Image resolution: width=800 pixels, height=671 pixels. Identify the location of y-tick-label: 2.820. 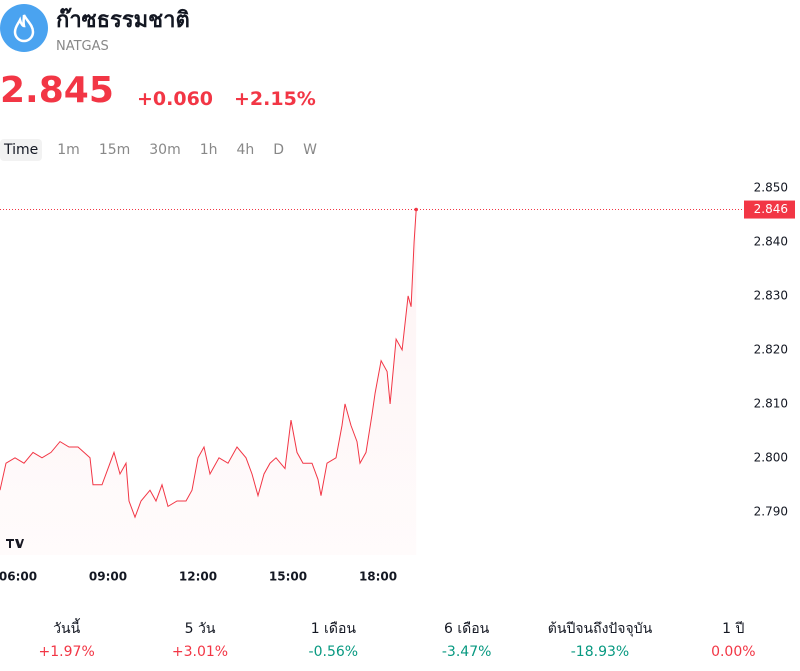
(771, 349).